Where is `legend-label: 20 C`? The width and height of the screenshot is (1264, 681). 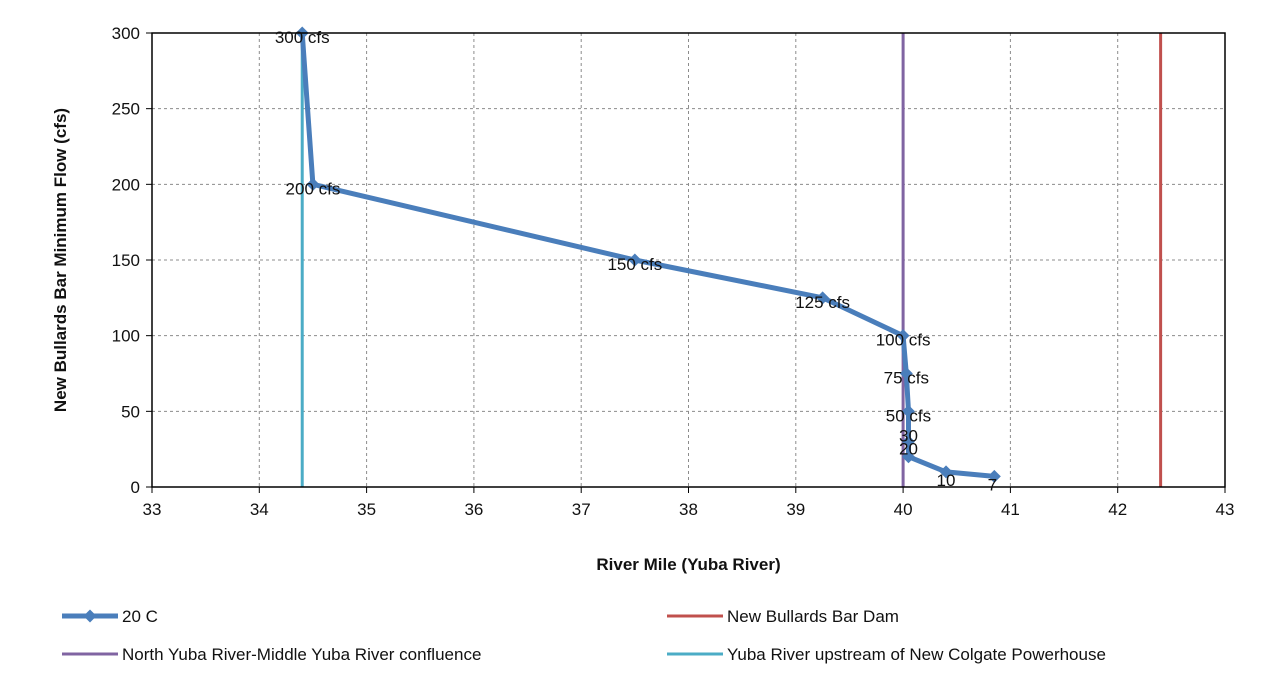 legend-label: 20 C is located at coordinates (140, 616).